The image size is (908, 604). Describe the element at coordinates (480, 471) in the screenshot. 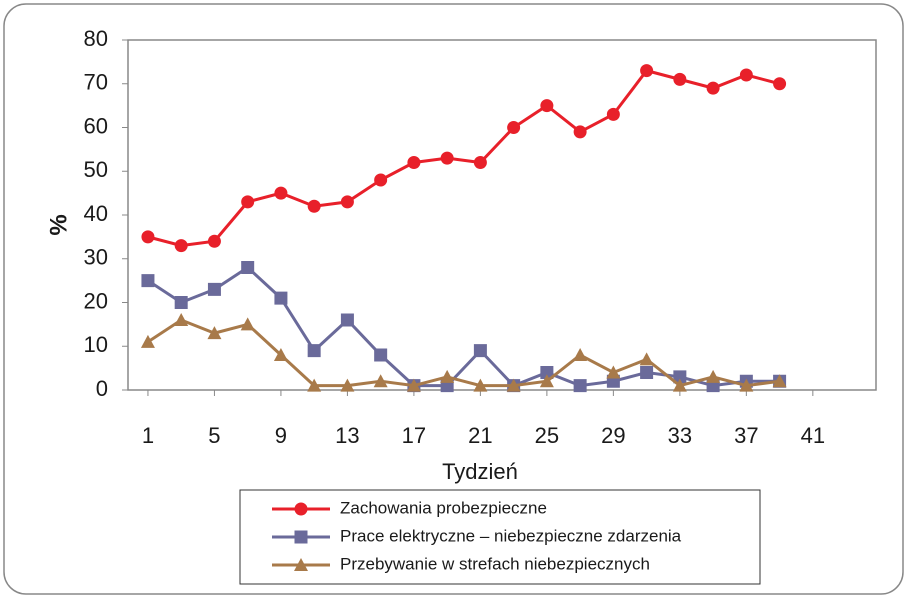

I see `x-axis-label: Tydzień` at that location.